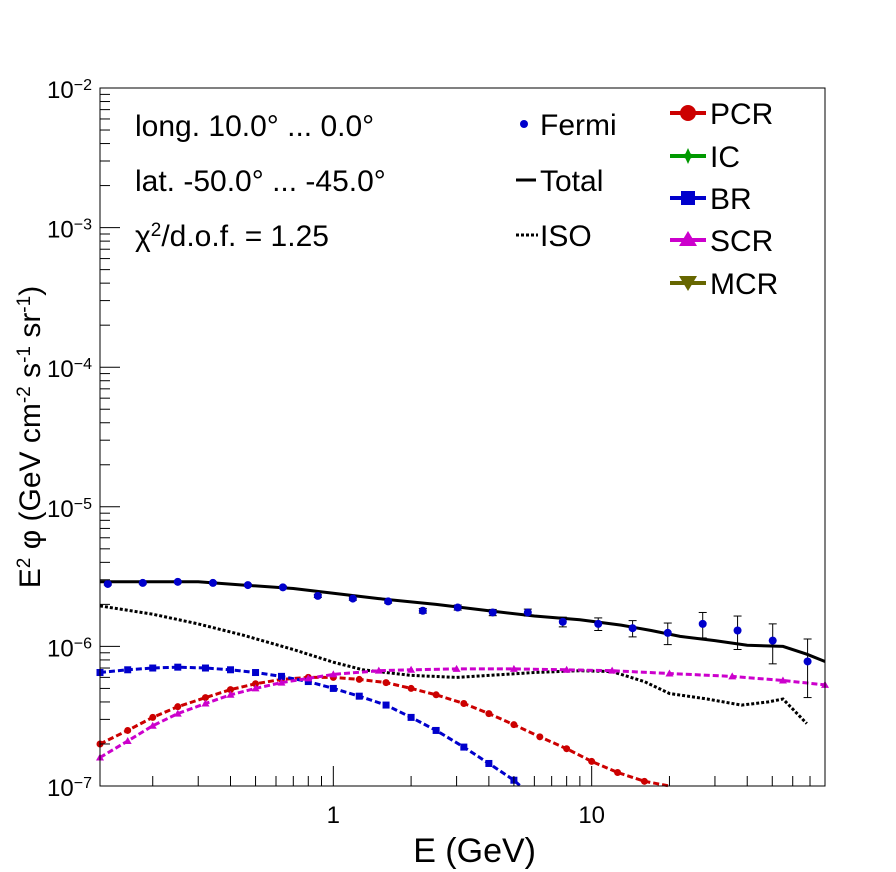 The width and height of the screenshot is (896, 872). I want to click on y-tick-label: 10⁻⁴, so click(69, 370).